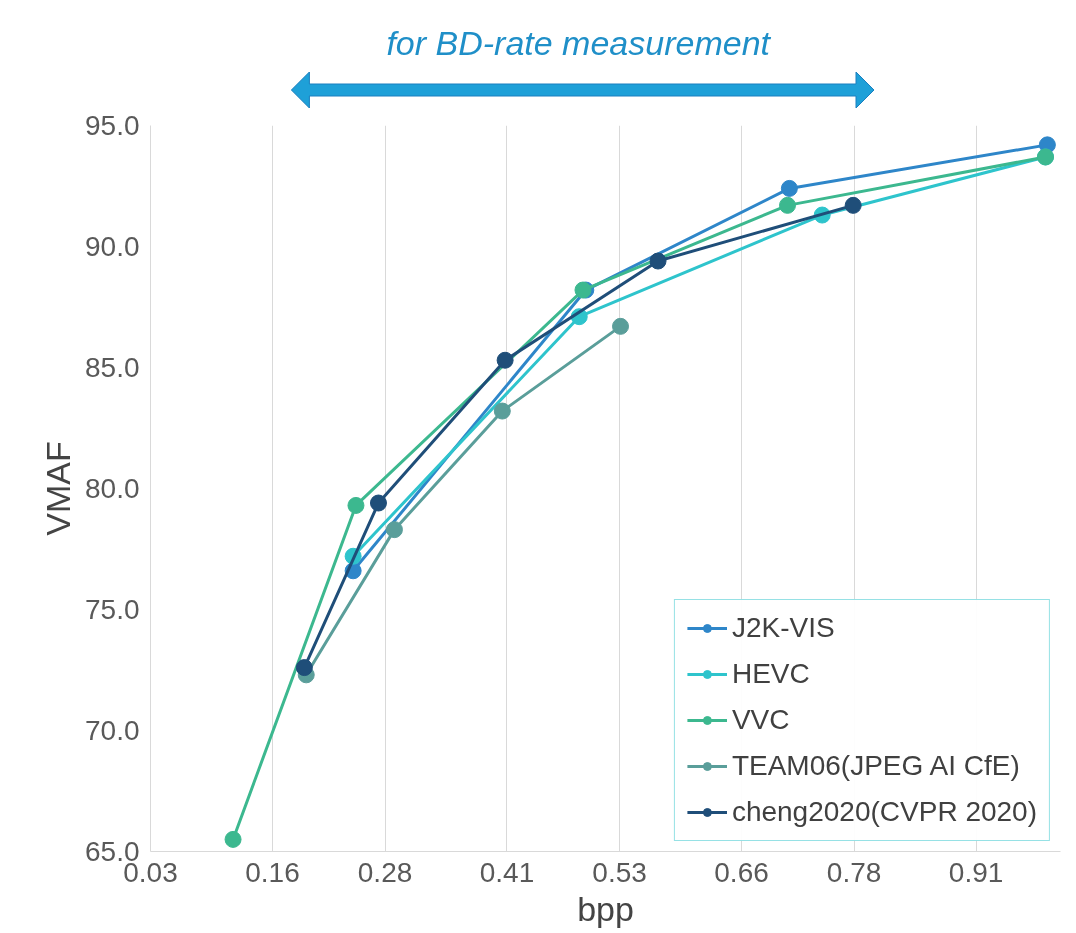  What do you see at coordinates (854, 872) in the screenshot?
I see `x-tick-label: 0.78` at bounding box center [854, 872].